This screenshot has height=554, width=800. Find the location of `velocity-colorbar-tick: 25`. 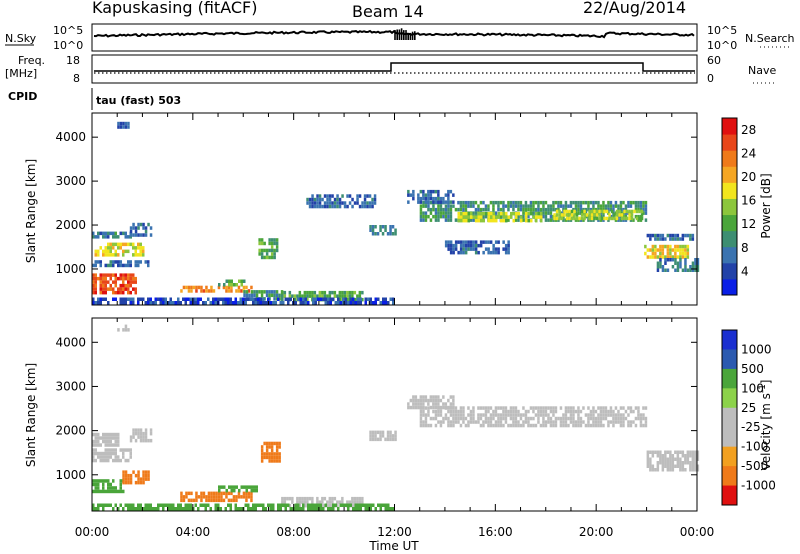

velocity-colorbar-tick: 25 is located at coordinates (748, 408).